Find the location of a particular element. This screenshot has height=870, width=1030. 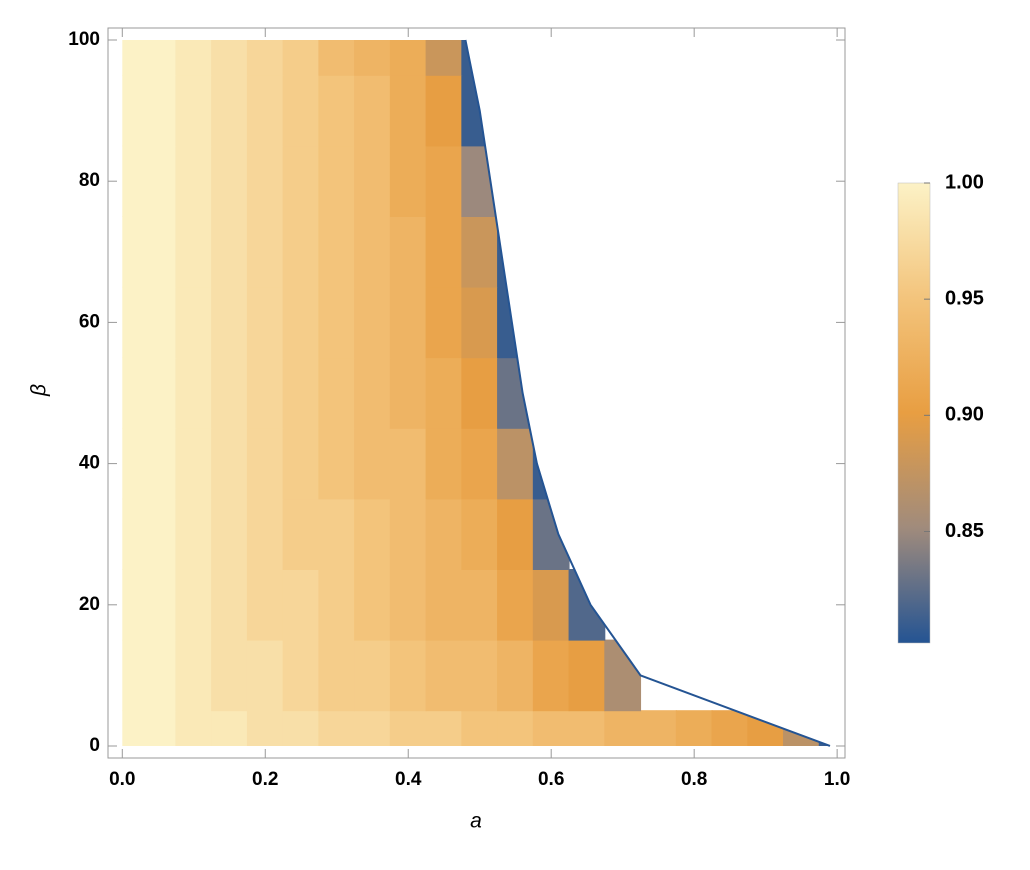

y-tick-label: 80 is located at coordinates (89, 180).